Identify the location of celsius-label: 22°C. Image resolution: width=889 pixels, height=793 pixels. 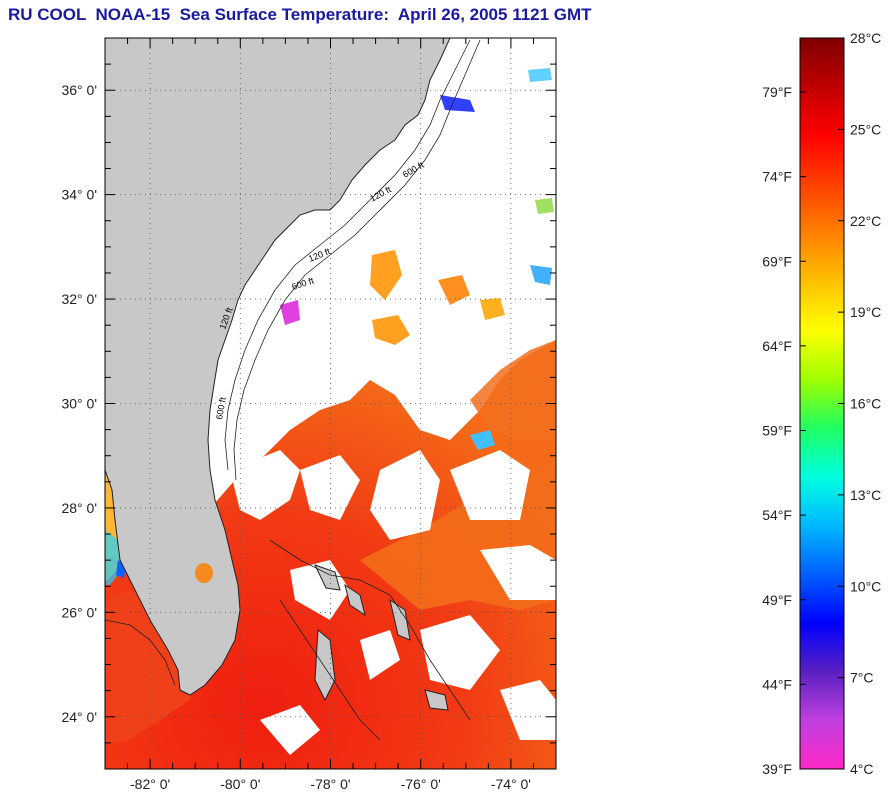
(865, 221).